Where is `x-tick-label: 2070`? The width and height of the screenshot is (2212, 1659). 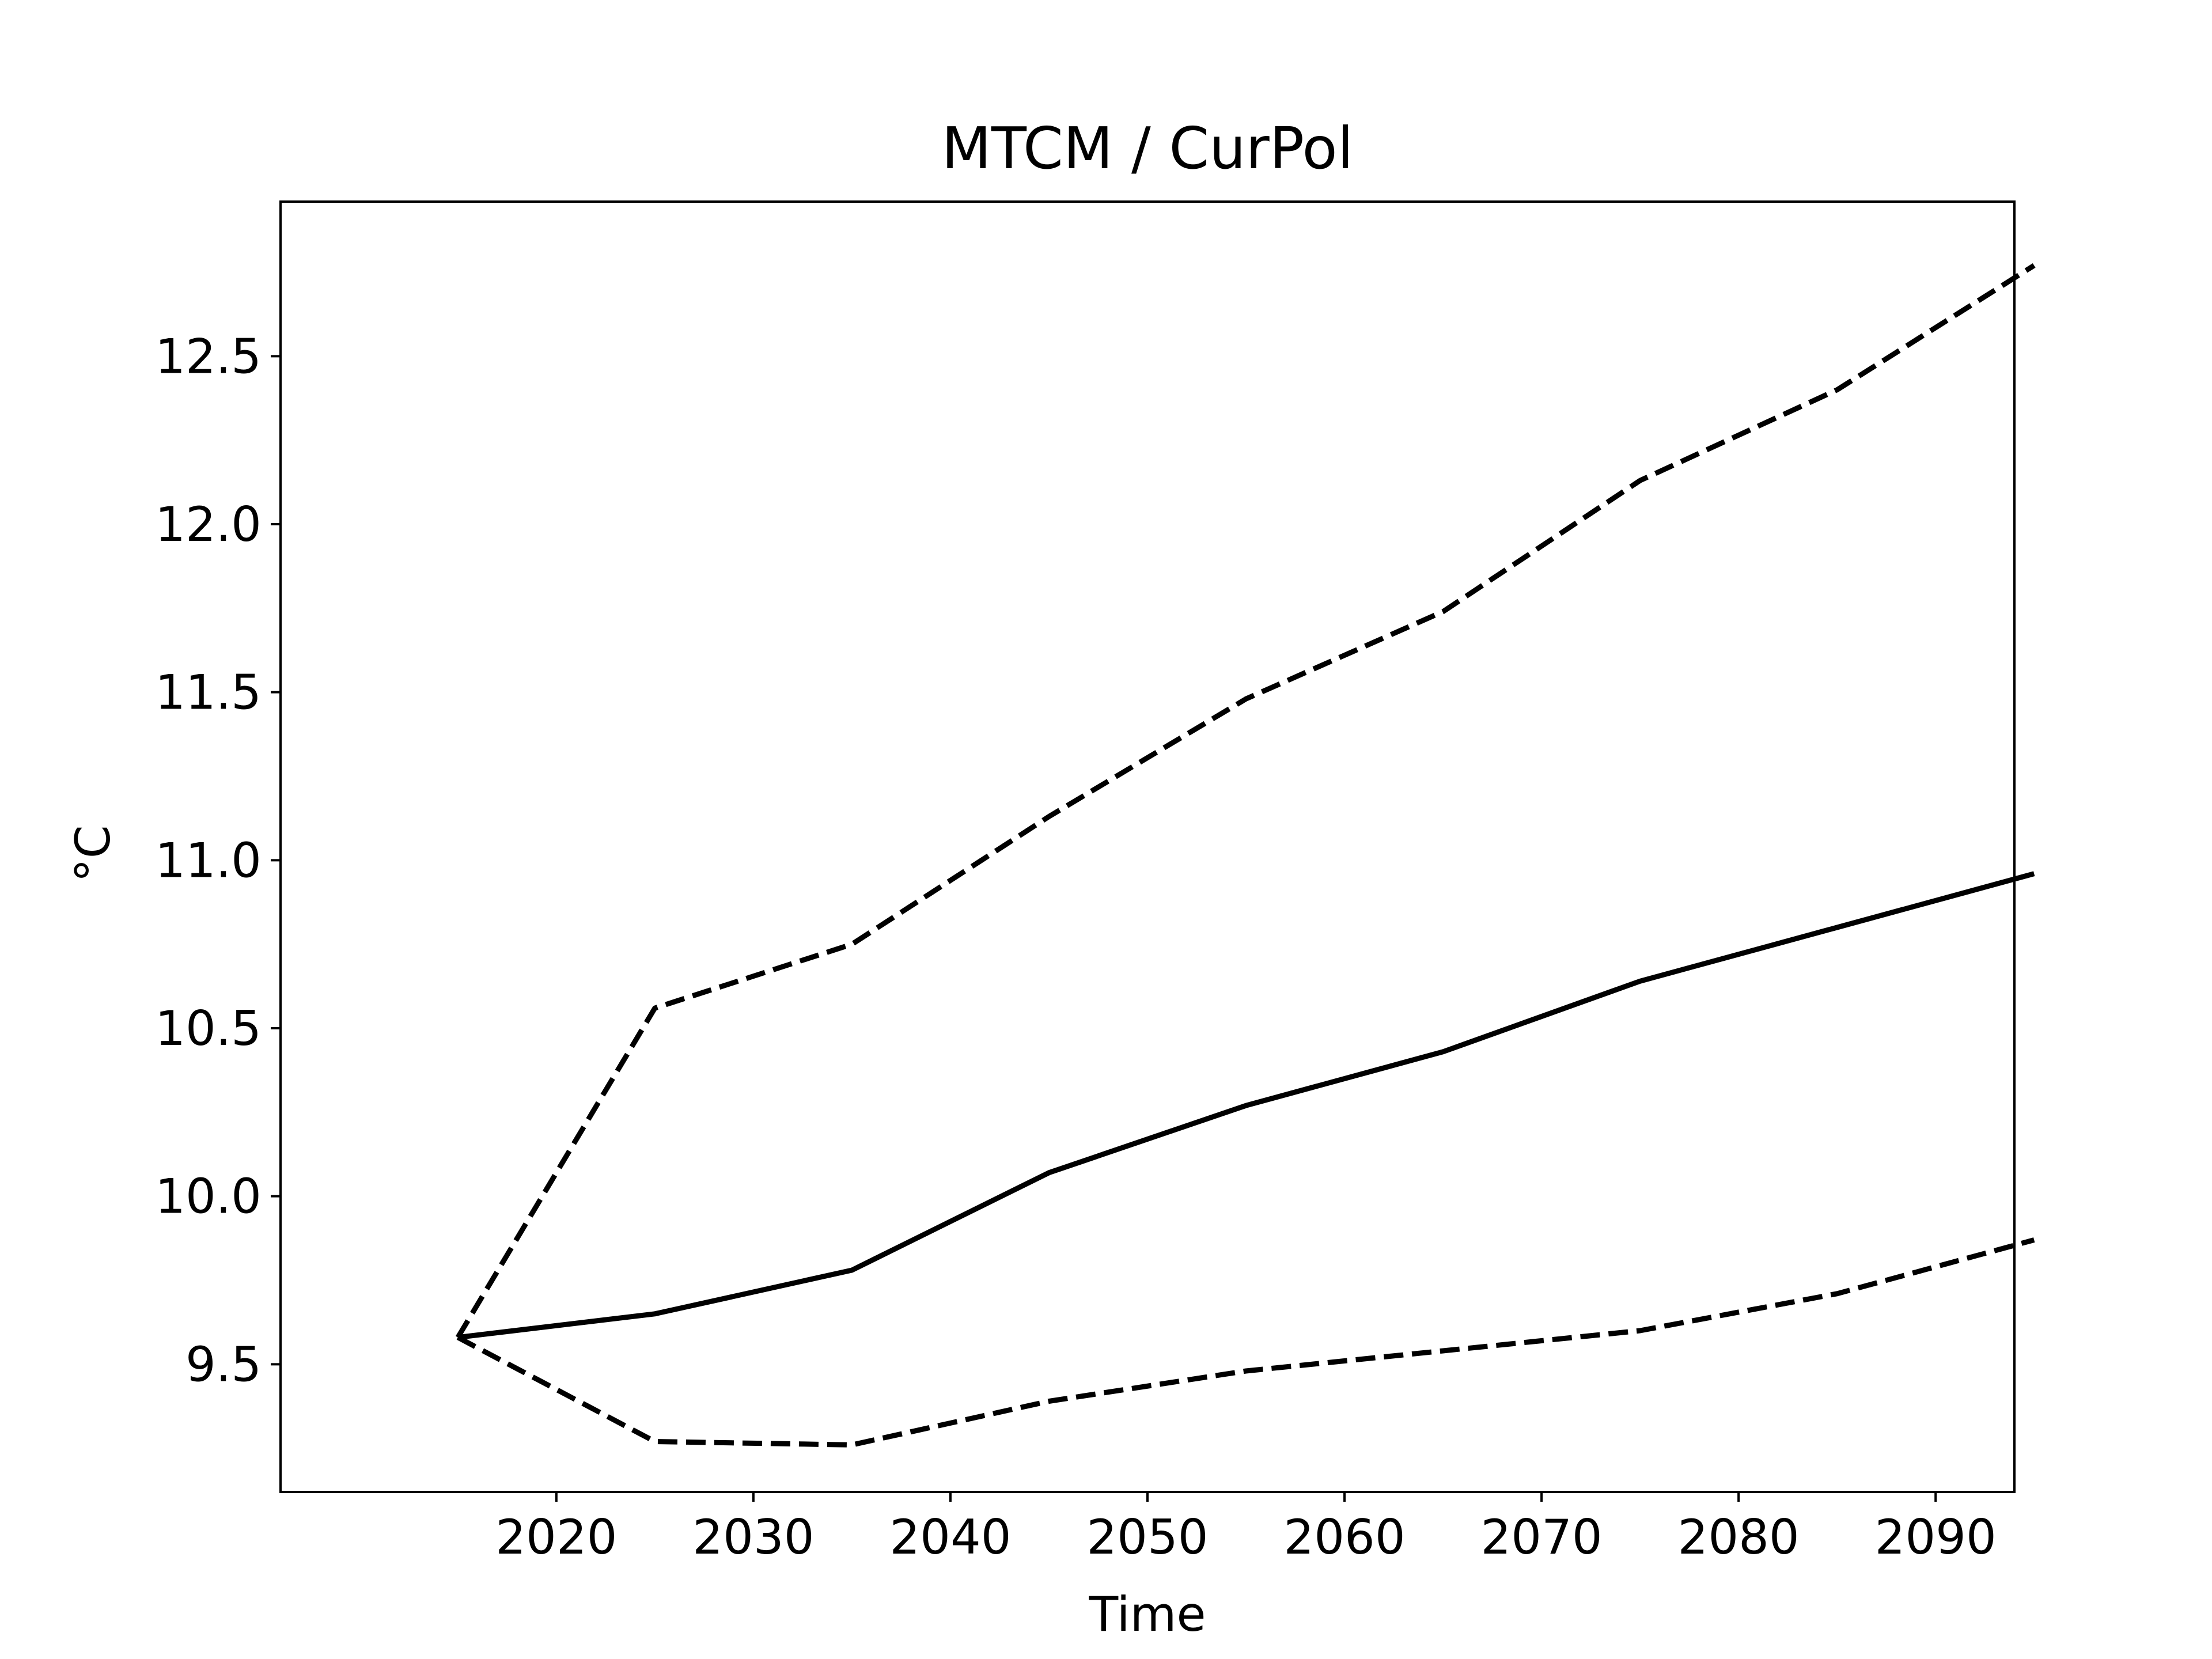 x-tick-label: 2070 is located at coordinates (1541, 1537).